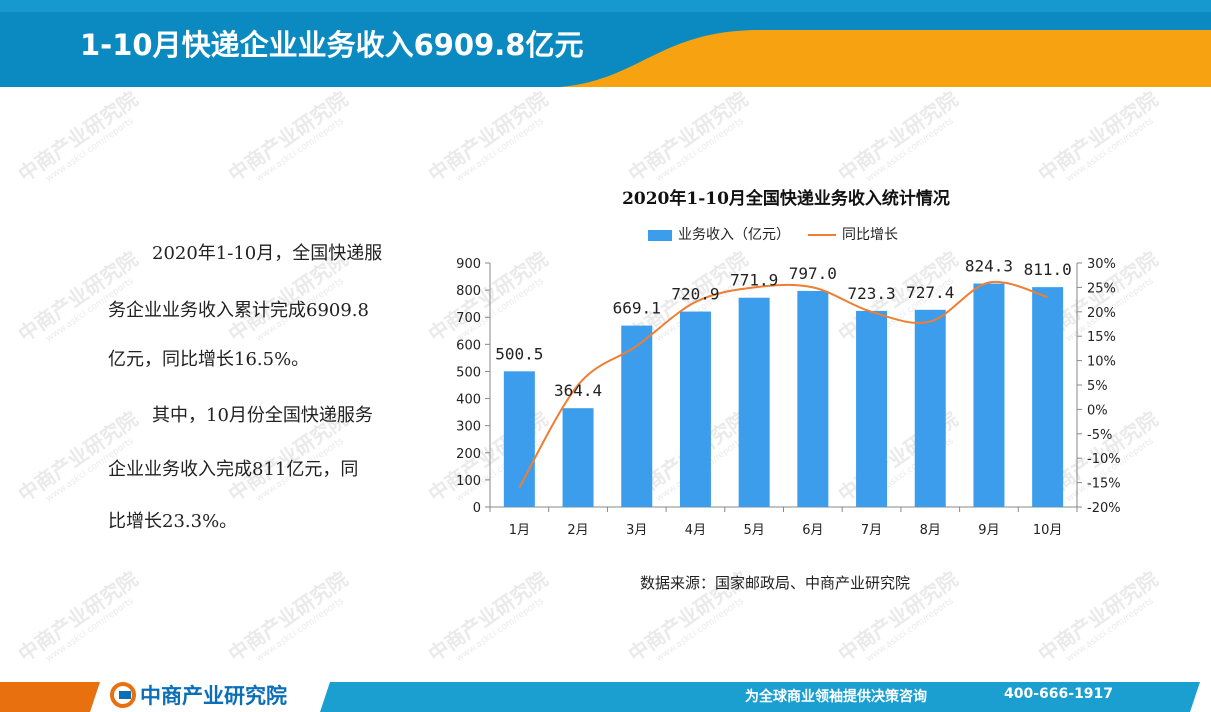 The height and width of the screenshot is (712, 1211). Describe the element at coordinates (660, 235) in the screenshot. I see `legend-bar-swatch` at that location.